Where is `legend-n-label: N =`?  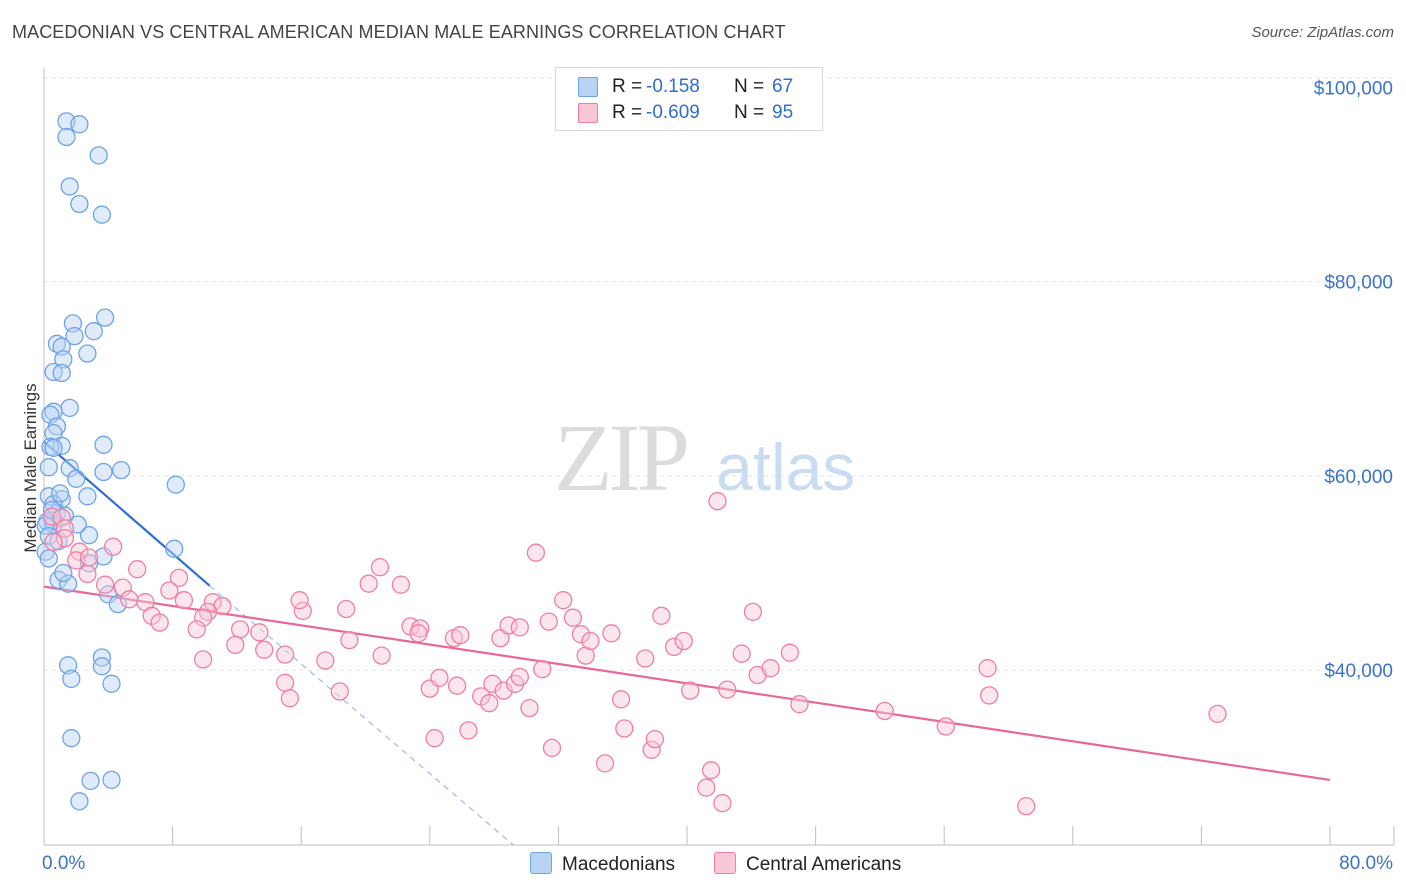 legend-n-label: N = is located at coordinates (749, 86).